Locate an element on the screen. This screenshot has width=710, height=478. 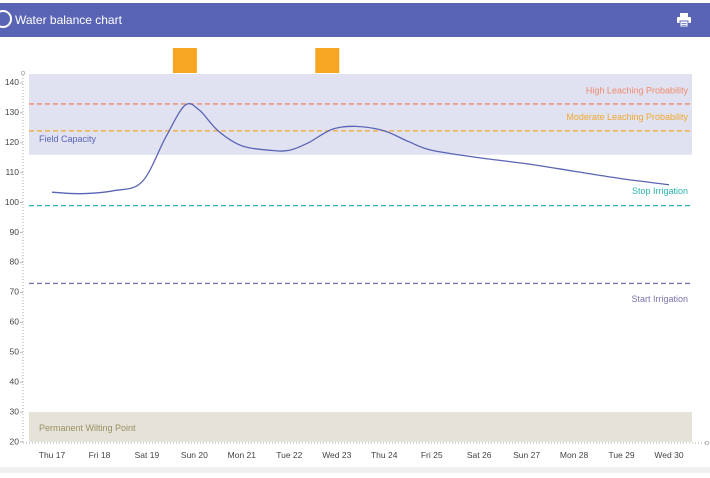
y-tick-label: 30 is located at coordinates (15, 411).